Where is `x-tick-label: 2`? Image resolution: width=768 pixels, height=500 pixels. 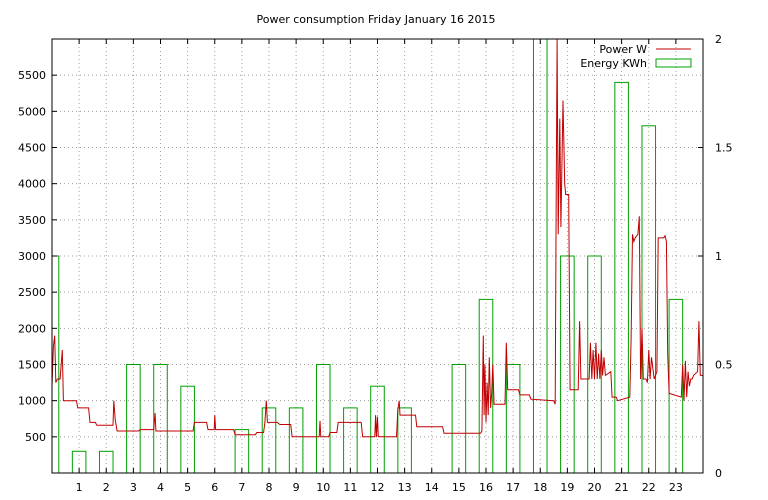 x-tick-label: 2 is located at coordinates (106, 487).